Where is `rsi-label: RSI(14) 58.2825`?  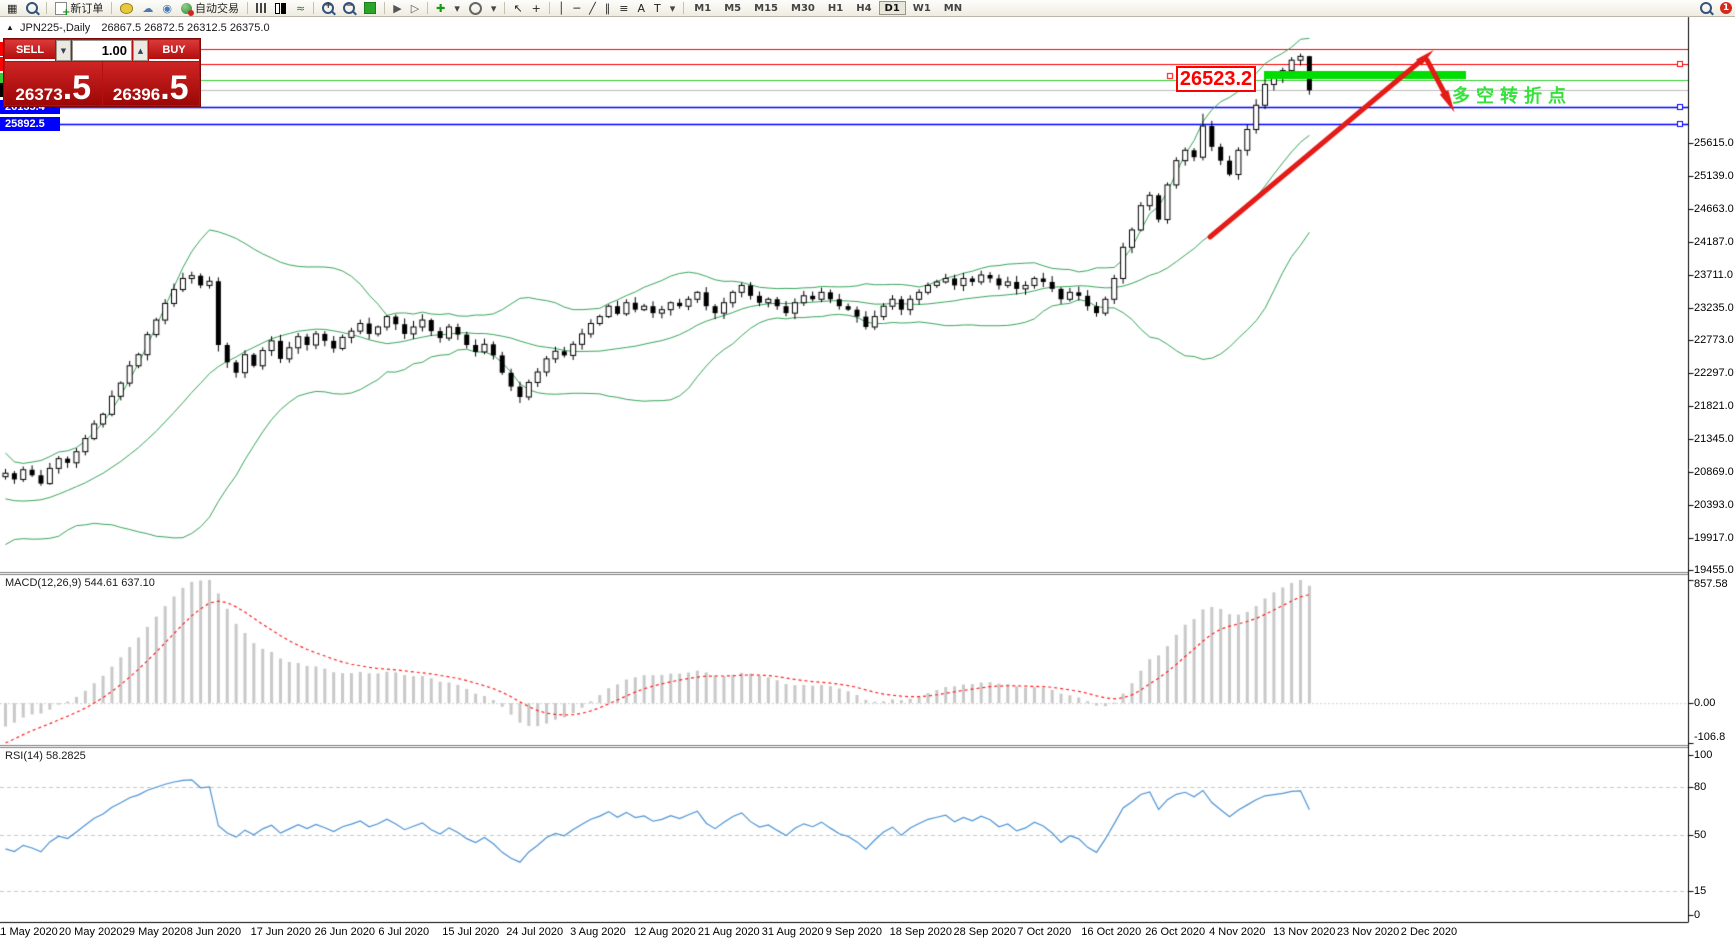
rsi-label: RSI(14) 58.2825 is located at coordinates (45, 756).